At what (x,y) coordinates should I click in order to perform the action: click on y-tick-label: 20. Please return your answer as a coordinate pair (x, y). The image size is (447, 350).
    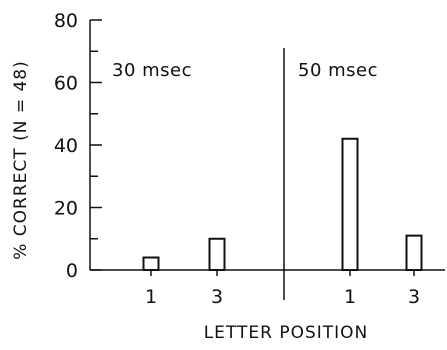
    Looking at the image, I should click on (66, 209).